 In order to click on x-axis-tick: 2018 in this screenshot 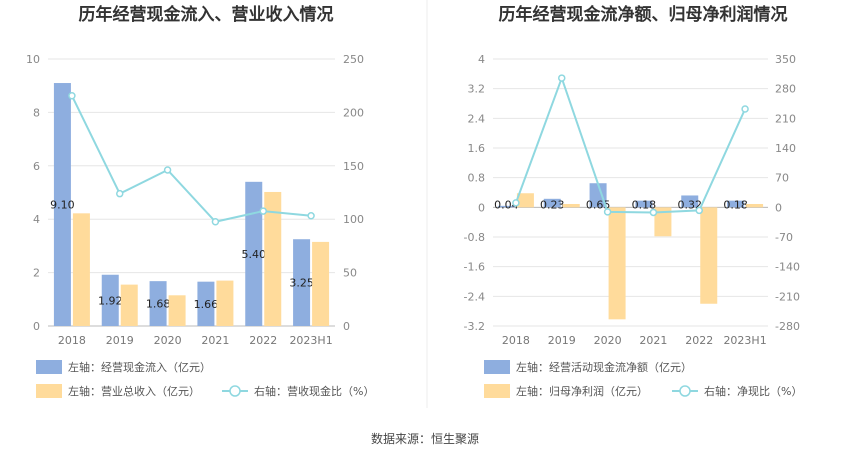, I will do `click(516, 340)`.